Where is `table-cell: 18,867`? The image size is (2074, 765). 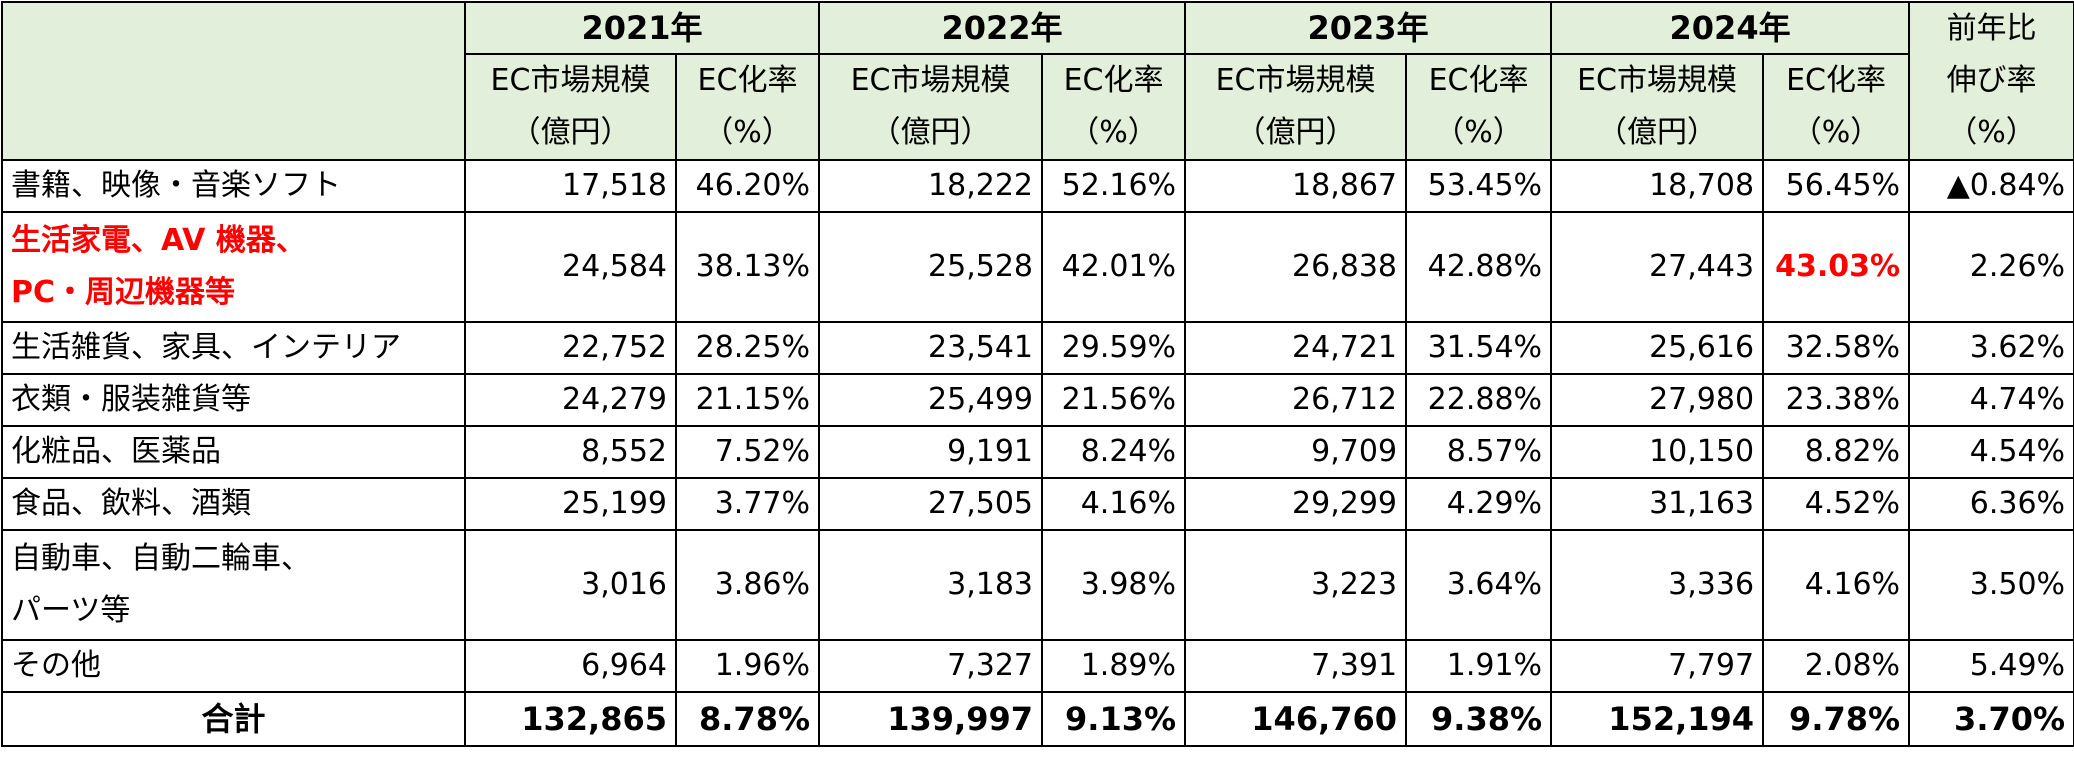
table-cell: 18,867 is located at coordinates (1296, 186).